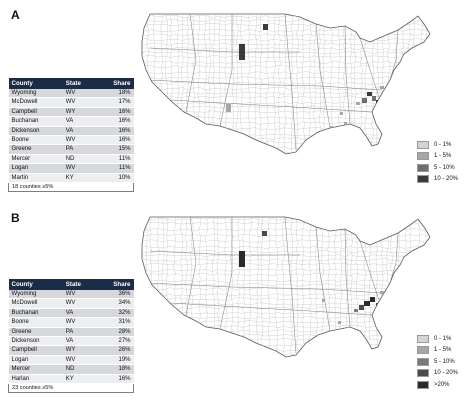 The height and width of the screenshot is (405, 474). I want to click on legend-entry: 0 - 1%, so click(437, 144).